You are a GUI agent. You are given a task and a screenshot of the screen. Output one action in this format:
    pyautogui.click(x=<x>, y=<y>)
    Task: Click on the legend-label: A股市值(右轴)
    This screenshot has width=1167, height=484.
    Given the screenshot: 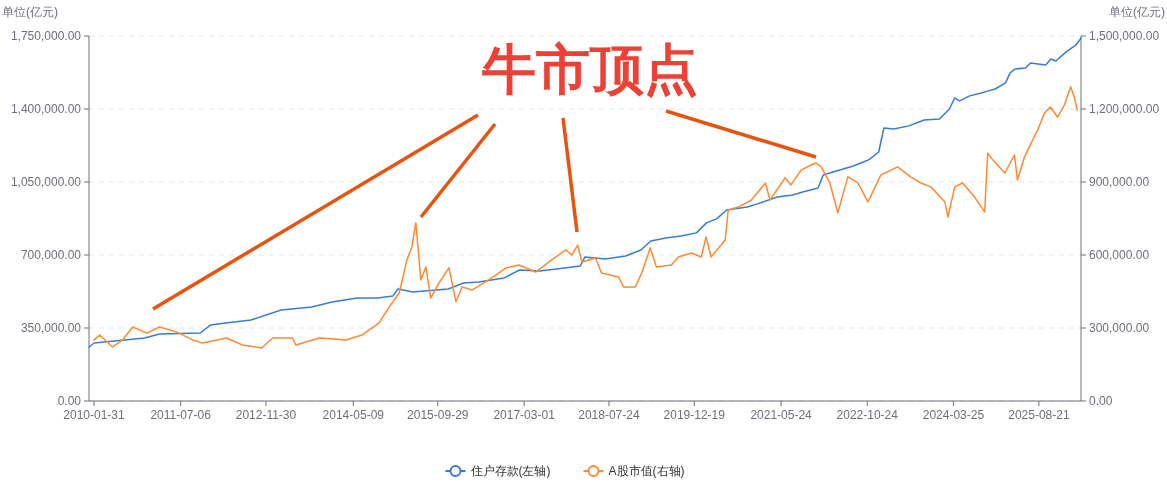 What is the action you would take?
    pyautogui.click(x=646, y=471)
    